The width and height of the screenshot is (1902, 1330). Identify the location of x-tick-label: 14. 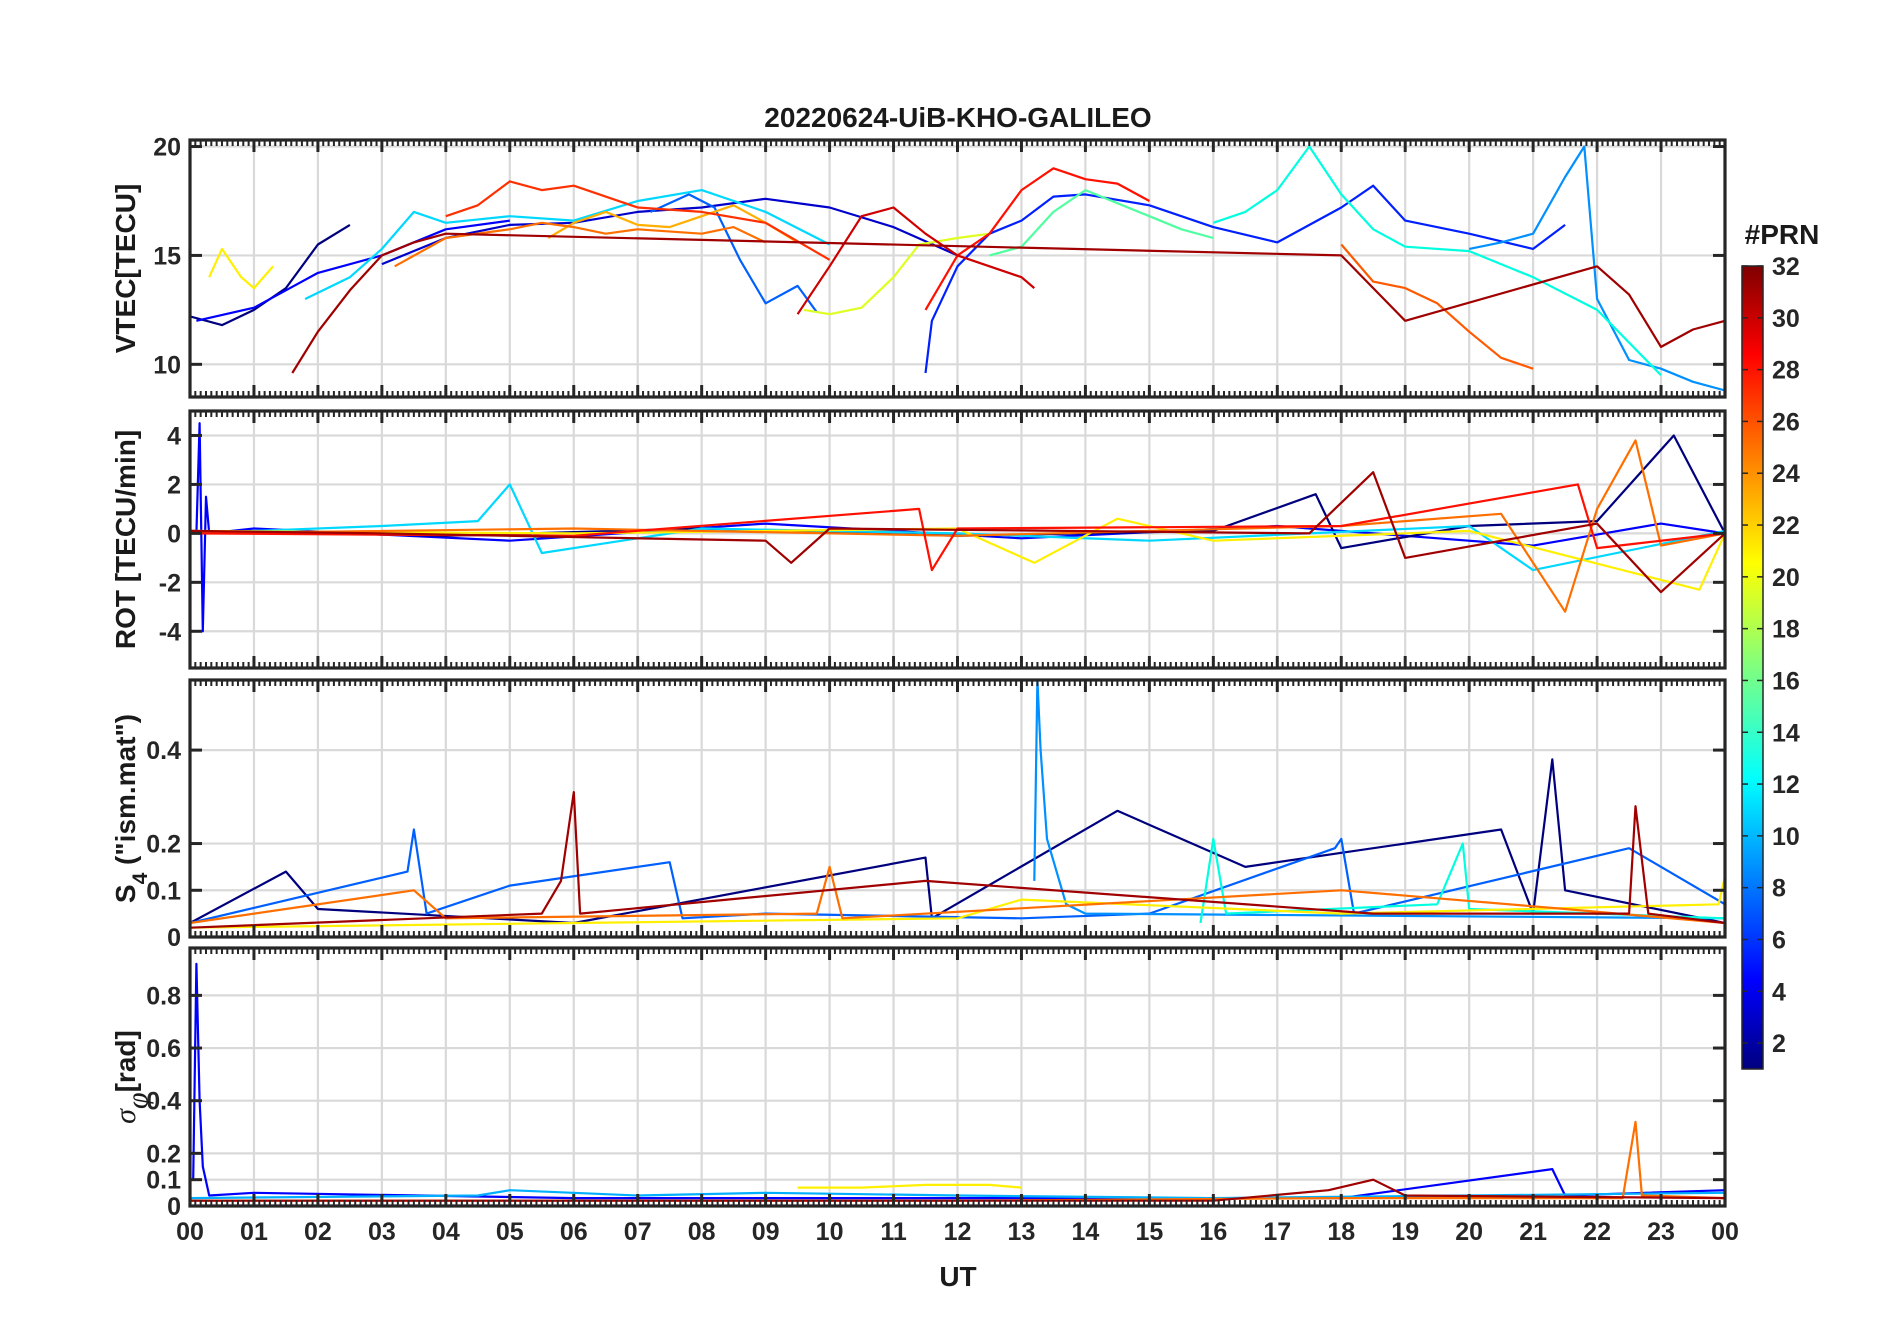
(1086, 1232).